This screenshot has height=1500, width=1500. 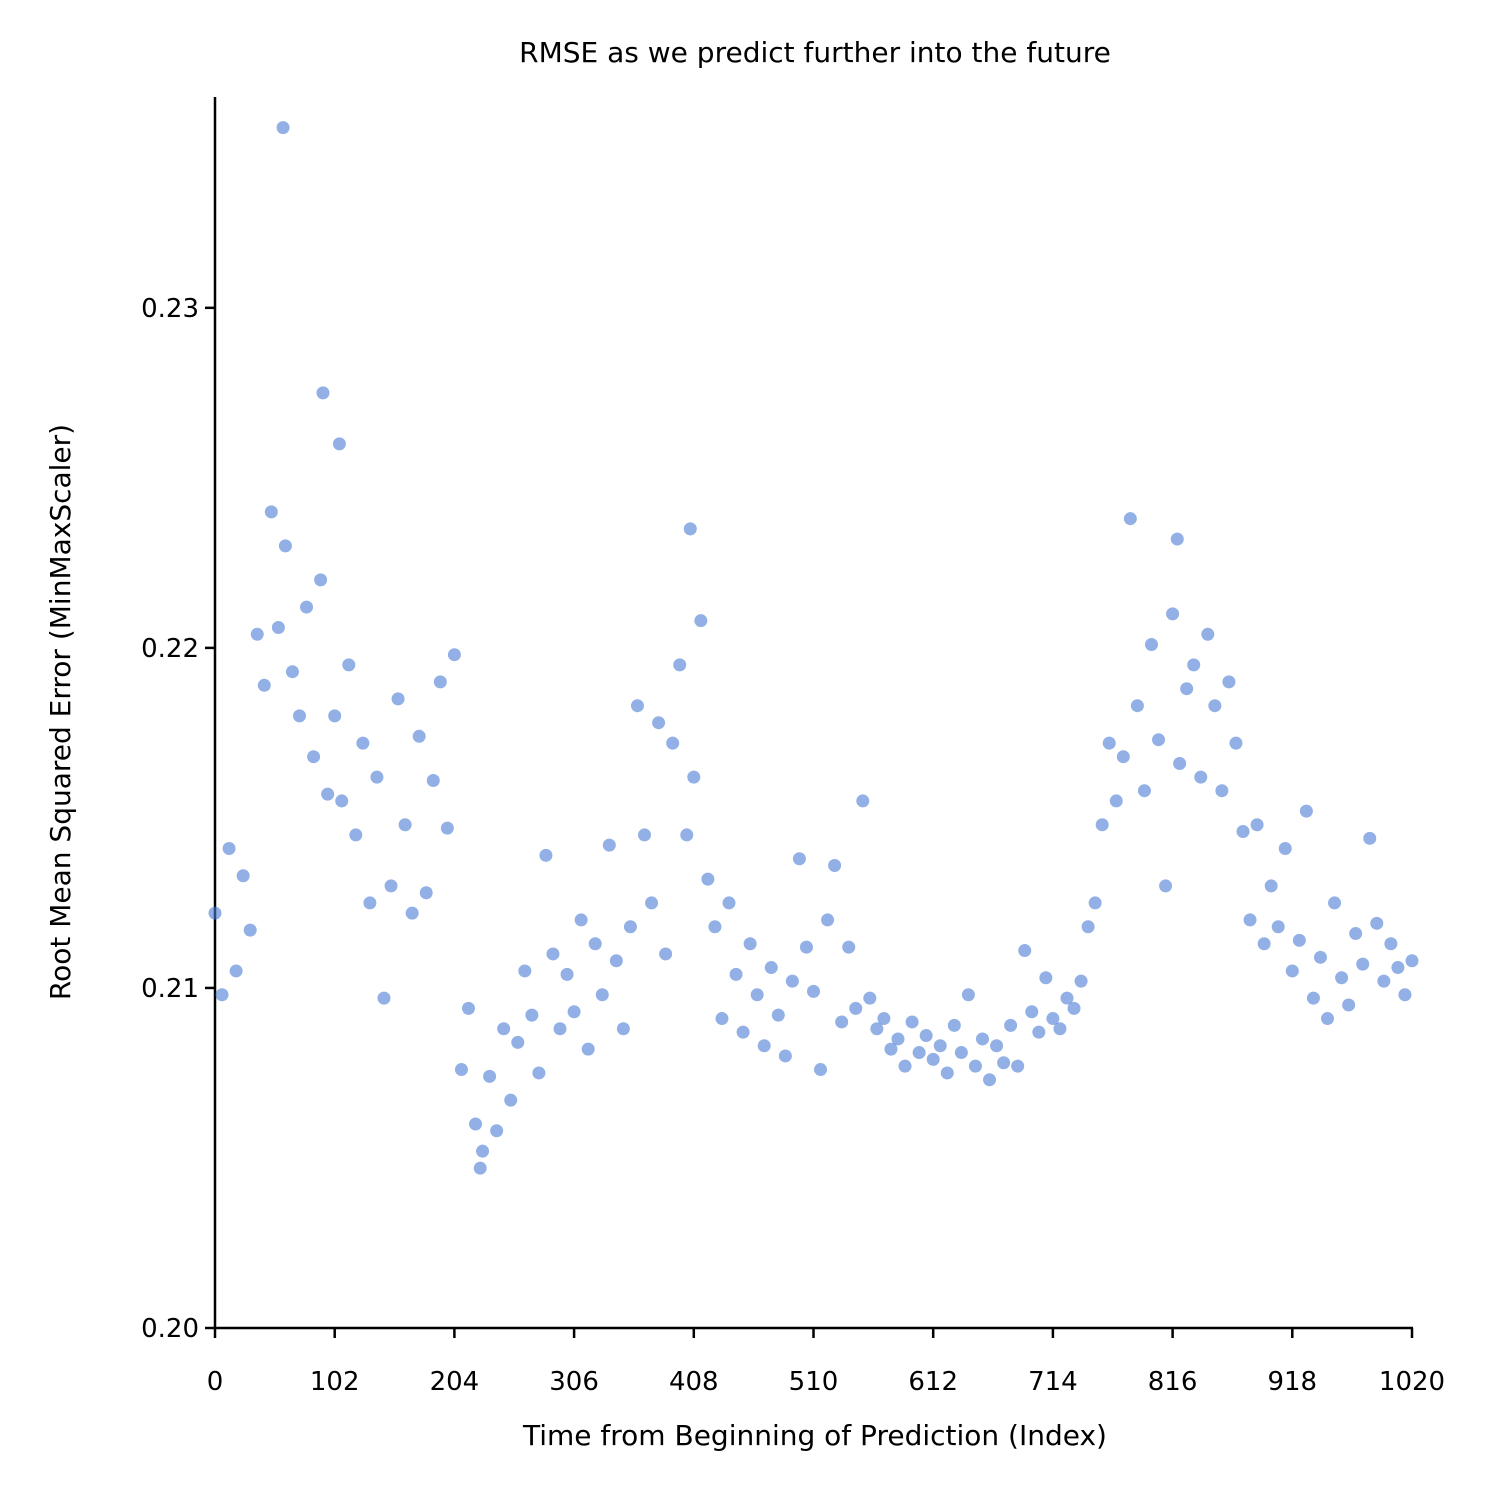 What do you see at coordinates (170, 1329) in the screenshot?
I see `y-tick-label: 0.20` at bounding box center [170, 1329].